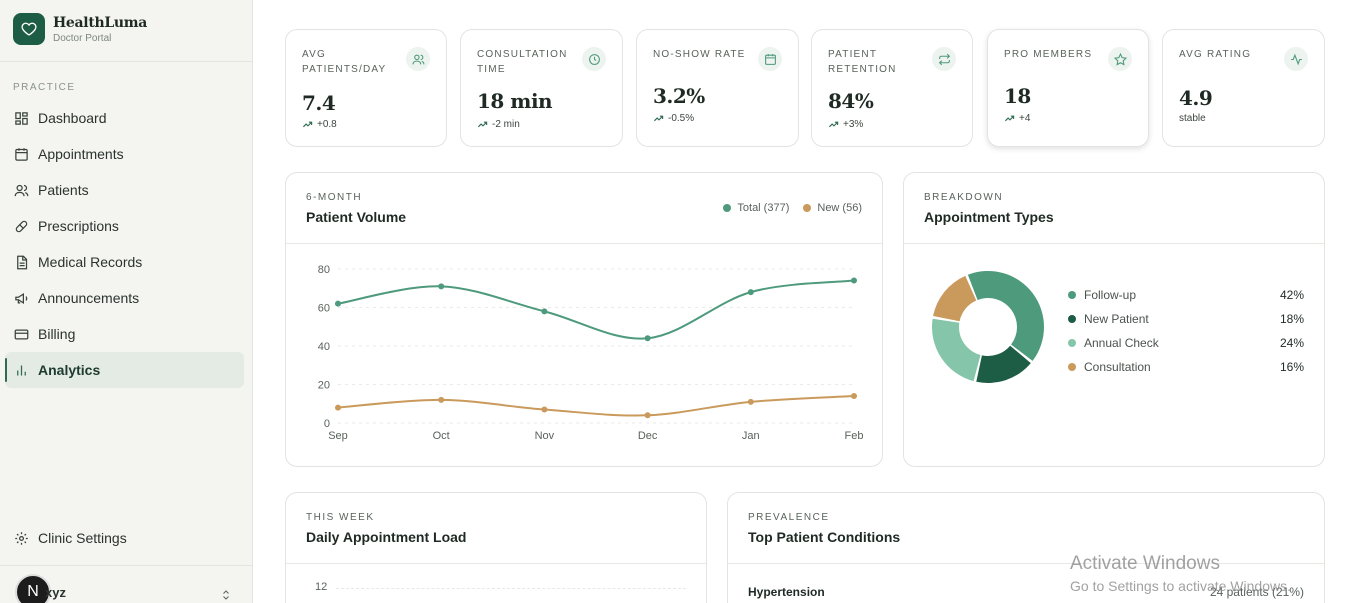 The image size is (1362, 603). What do you see at coordinates (344, 62) in the screenshot?
I see `stat-label: AVG PATIENTS/DAY` at bounding box center [344, 62].